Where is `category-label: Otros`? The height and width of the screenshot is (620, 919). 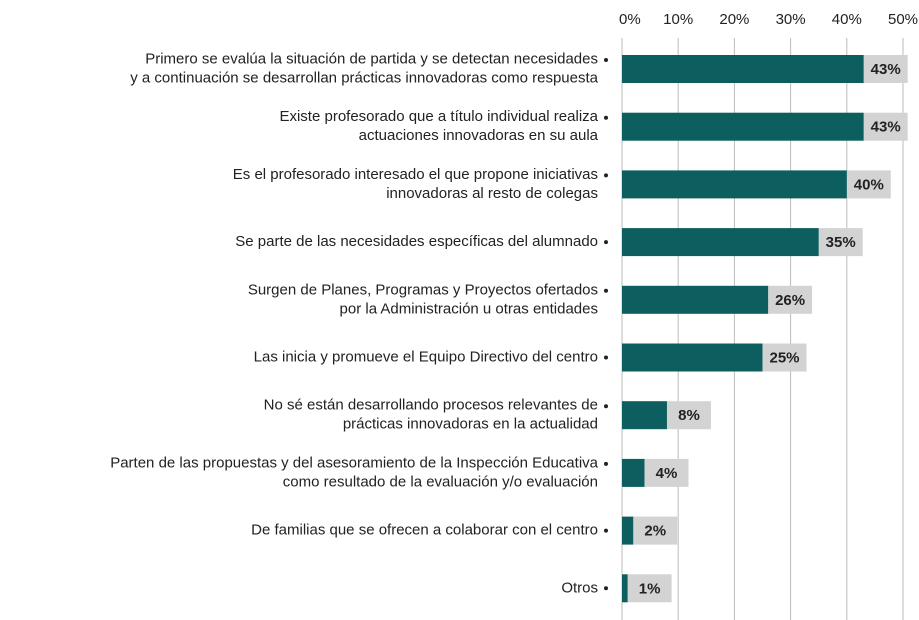 category-label: Otros is located at coordinates (579, 587).